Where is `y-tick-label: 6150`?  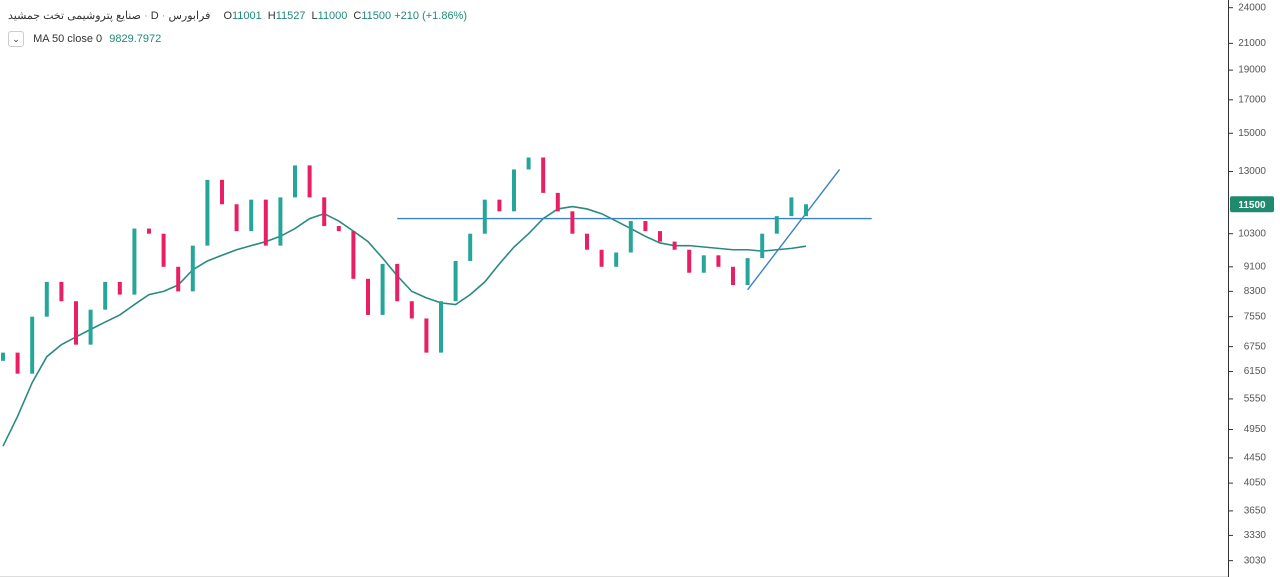 y-tick-label: 6150 is located at coordinates (1255, 371).